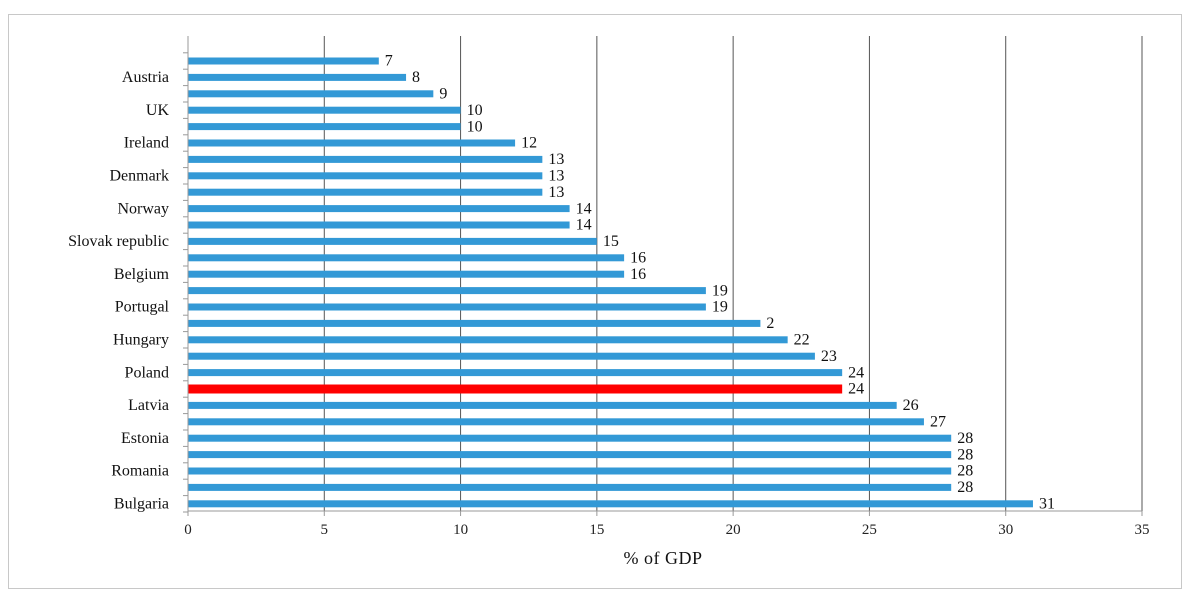 This screenshot has width=1190, height=595. What do you see at coordinates (733, 530) in the screenshot?
I see `x-tick-label: 20` at bounding box center [733, 530].